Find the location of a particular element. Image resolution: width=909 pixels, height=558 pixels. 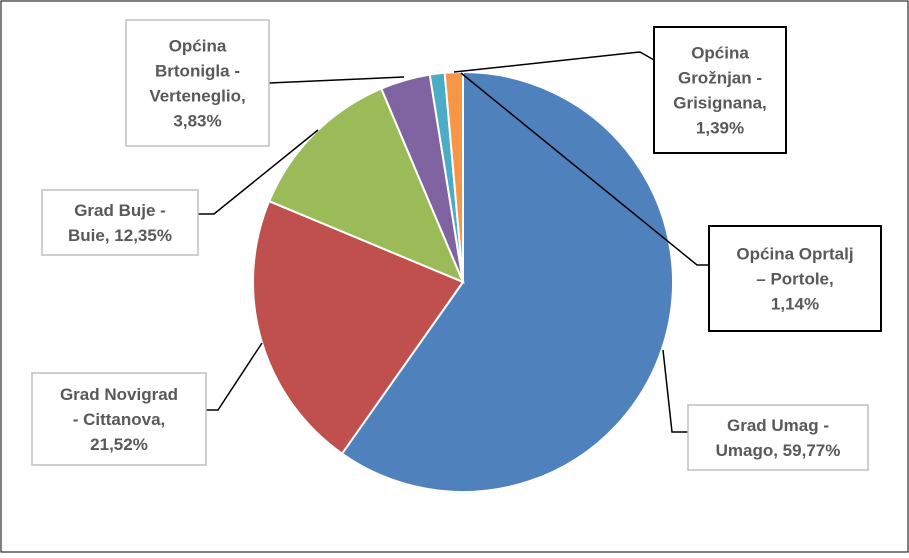

data-label-2: Grad Novigrad - Cittanova, 21,52% is located at coordinates (119, 419).